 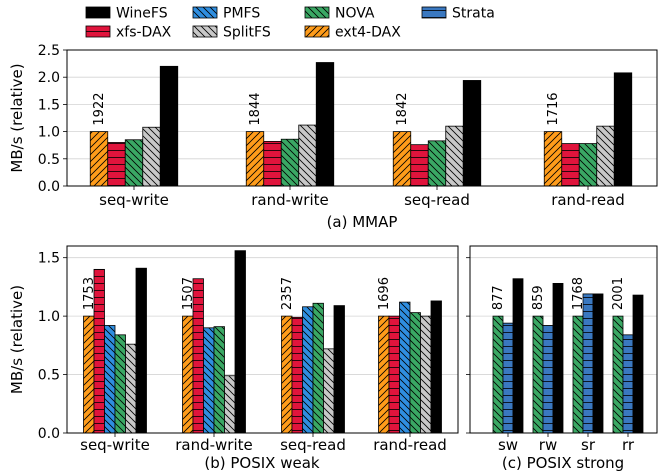 What do you see at coordinates (508, 378) in the screenshot?
I see `bar-strata-sw` at bounding box center [508, 378].